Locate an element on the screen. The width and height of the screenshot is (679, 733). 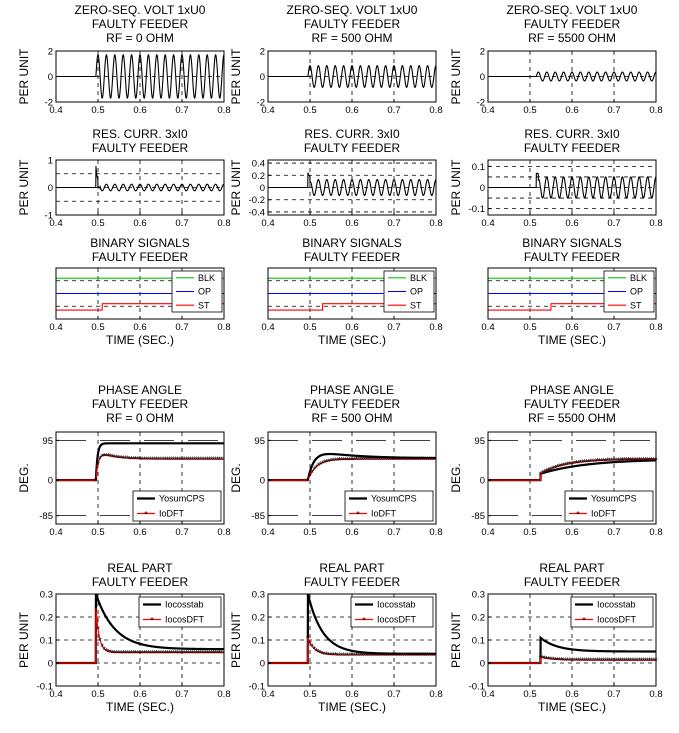
y-tick-label: 0.3 is located at coordinates (478, 595).